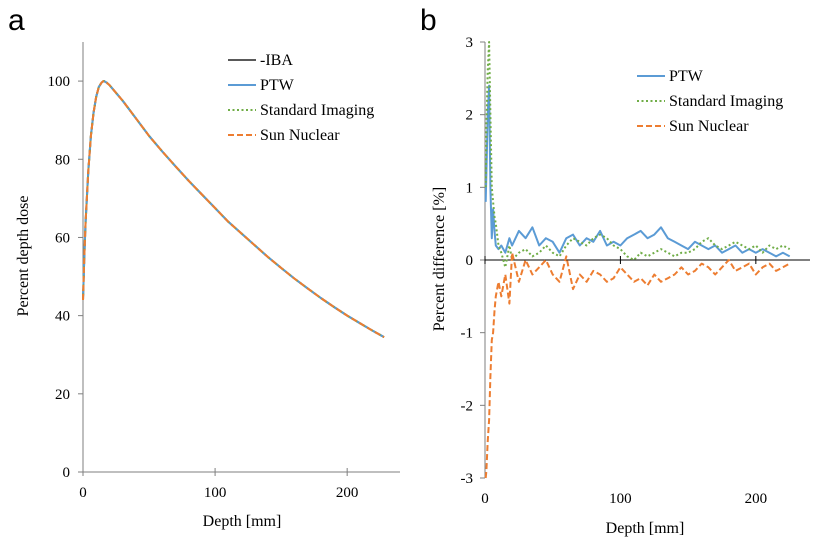 The image size is (820, 545). Describe the element at coordinates (428, 20) in the screenshot. I see `panel-b-letter: b` at that location.